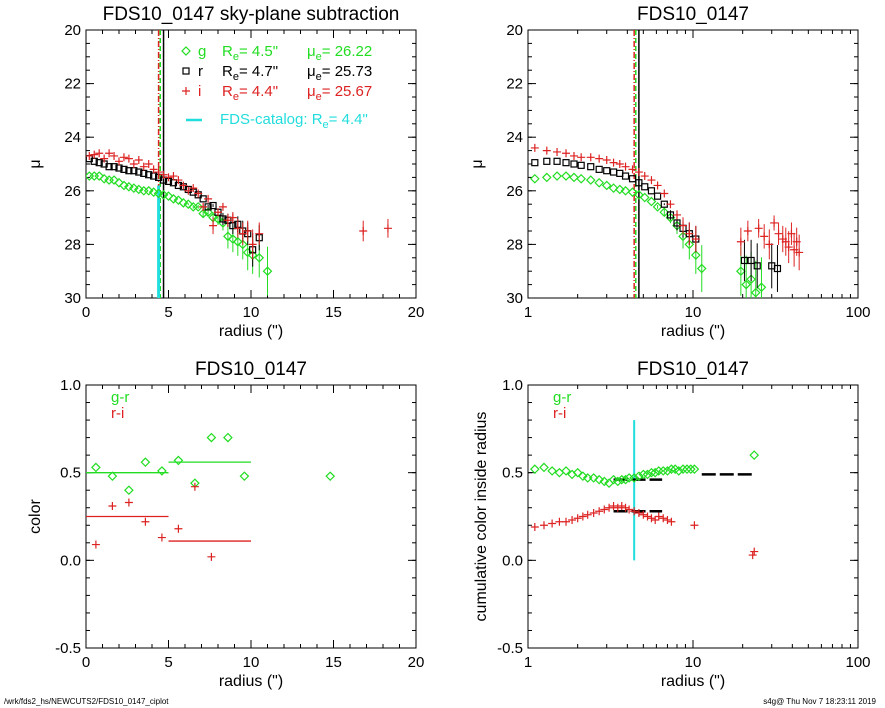  I want to click on catalog-value: = 4.4", so click(348, 119).